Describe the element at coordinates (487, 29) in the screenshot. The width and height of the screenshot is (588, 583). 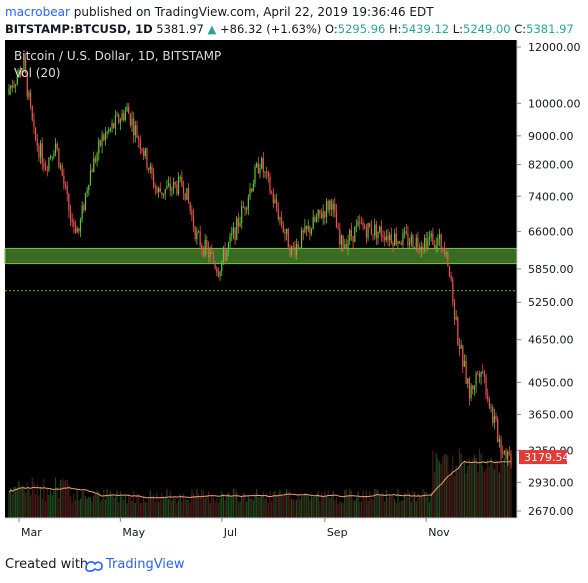
I see `low-value: 5249.00` at that location.